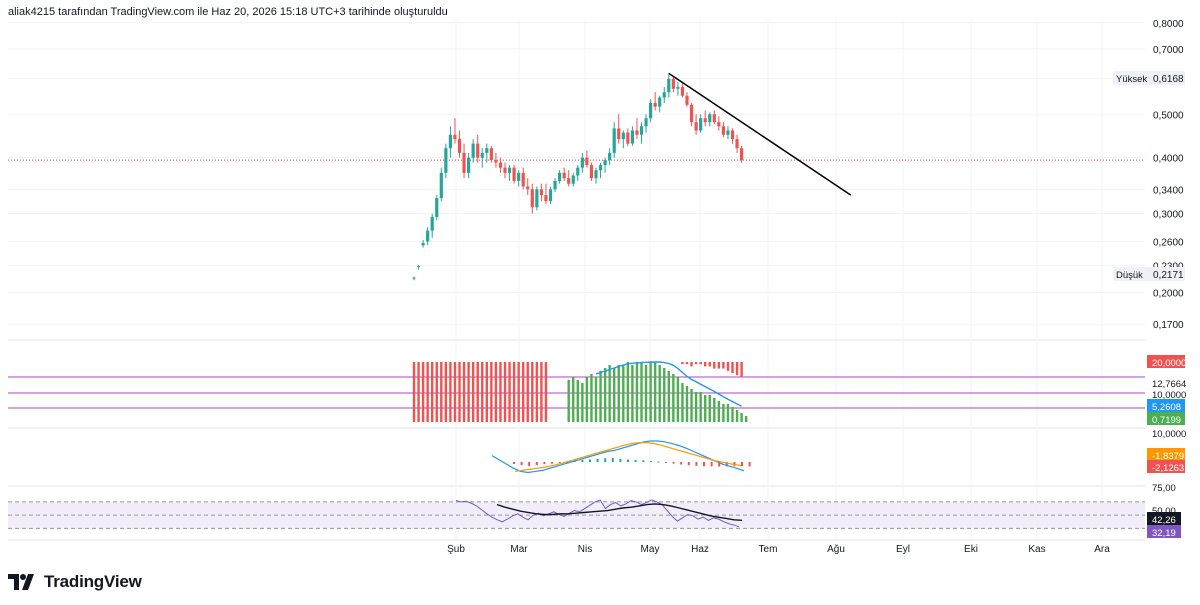 Image resolution: width=1200 pixels, height=605 pixels. What do you see at coordinates (1166, 405) in the screenshot?
I see `indicator-value-tag` at bounding box center [1166, 405].